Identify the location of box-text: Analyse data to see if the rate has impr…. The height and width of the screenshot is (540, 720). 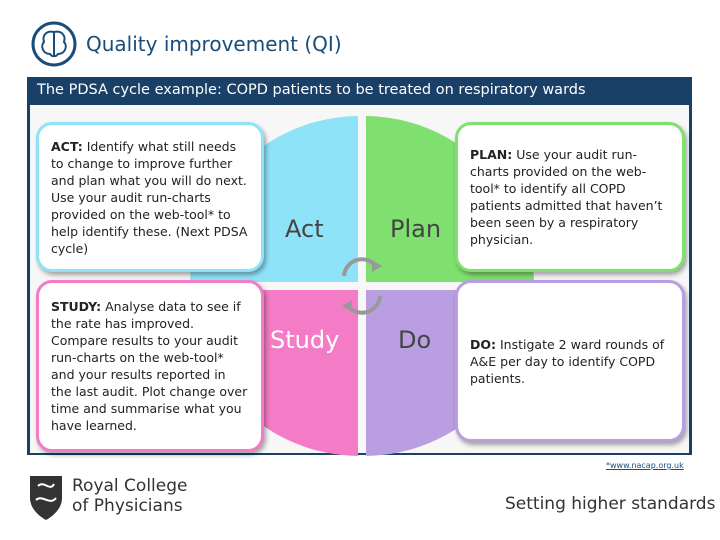
(149, 366).